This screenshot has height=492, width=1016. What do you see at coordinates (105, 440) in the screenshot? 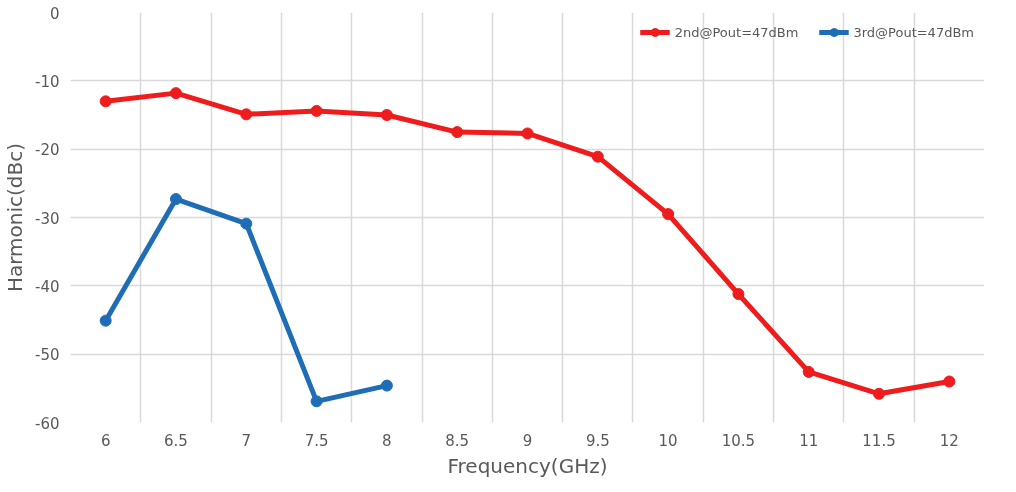
I see `x-tick-label: 6` at bounding box center [105, 440].